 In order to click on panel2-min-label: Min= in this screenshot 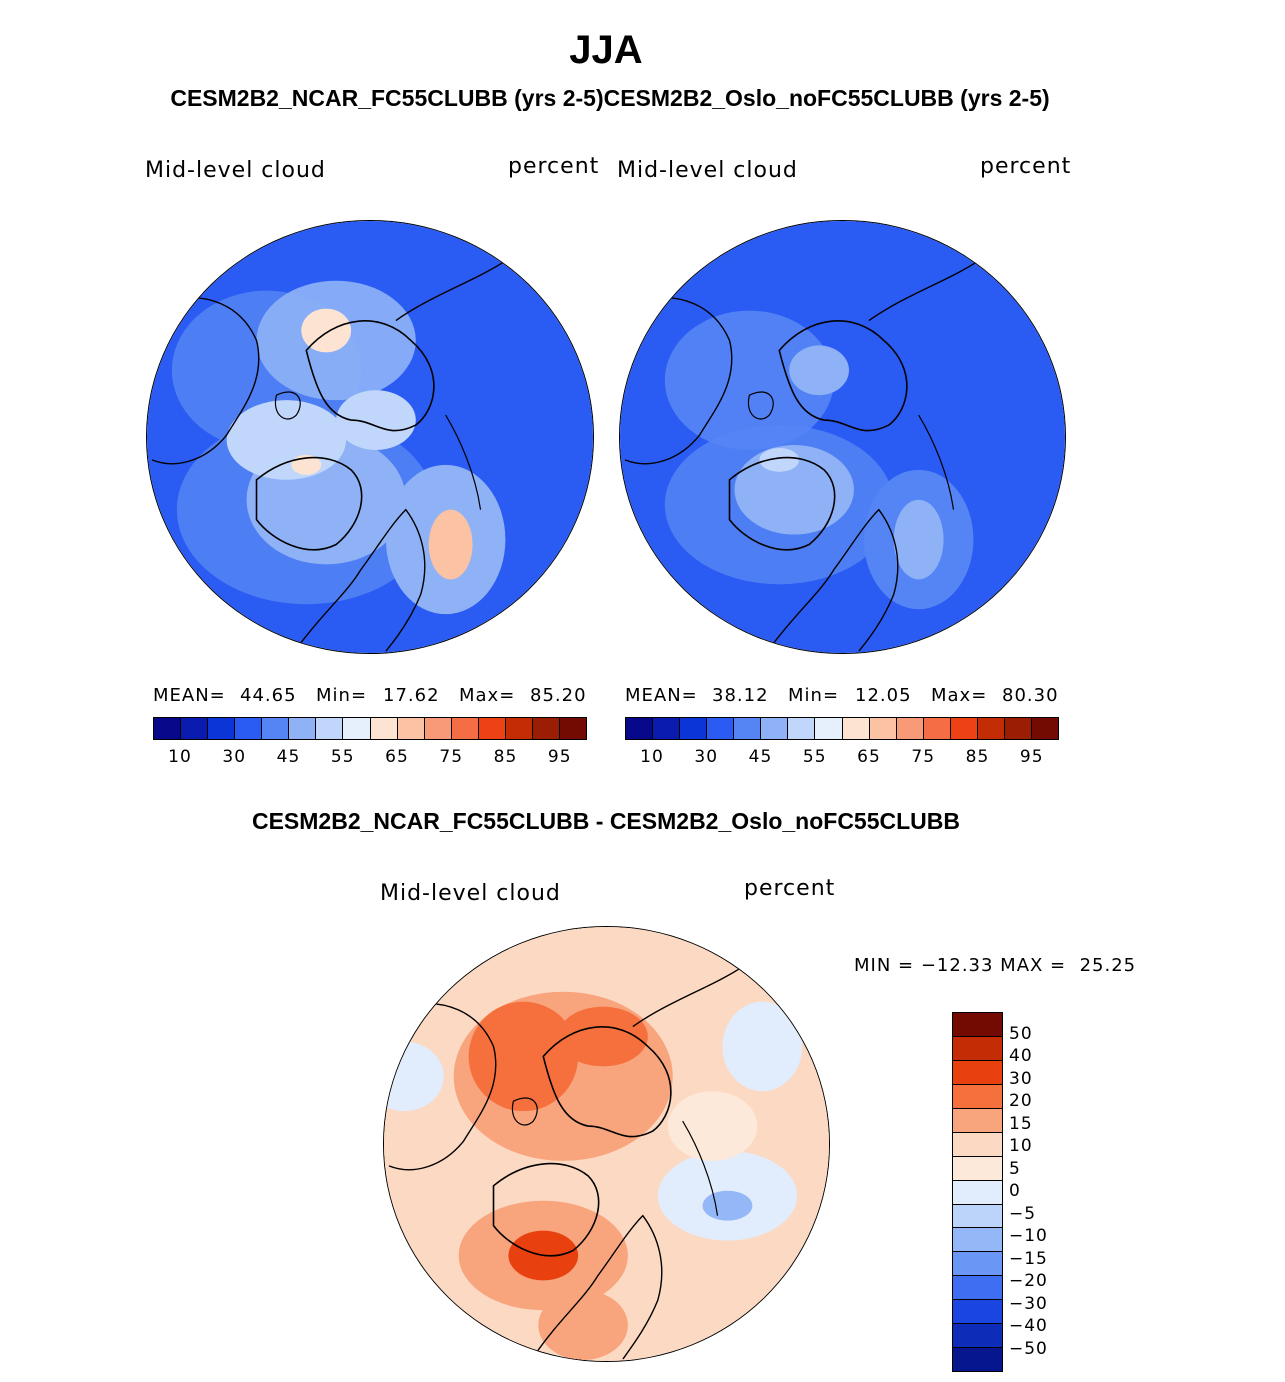, I will do `click(814, 695)`.